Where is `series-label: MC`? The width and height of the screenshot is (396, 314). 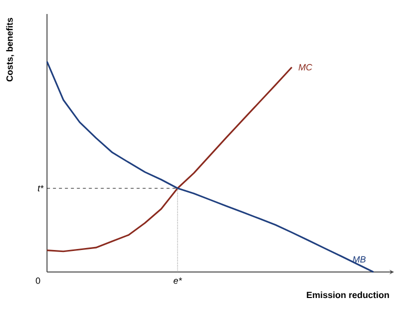
series-label: MC is located at coordinates (305, 67).